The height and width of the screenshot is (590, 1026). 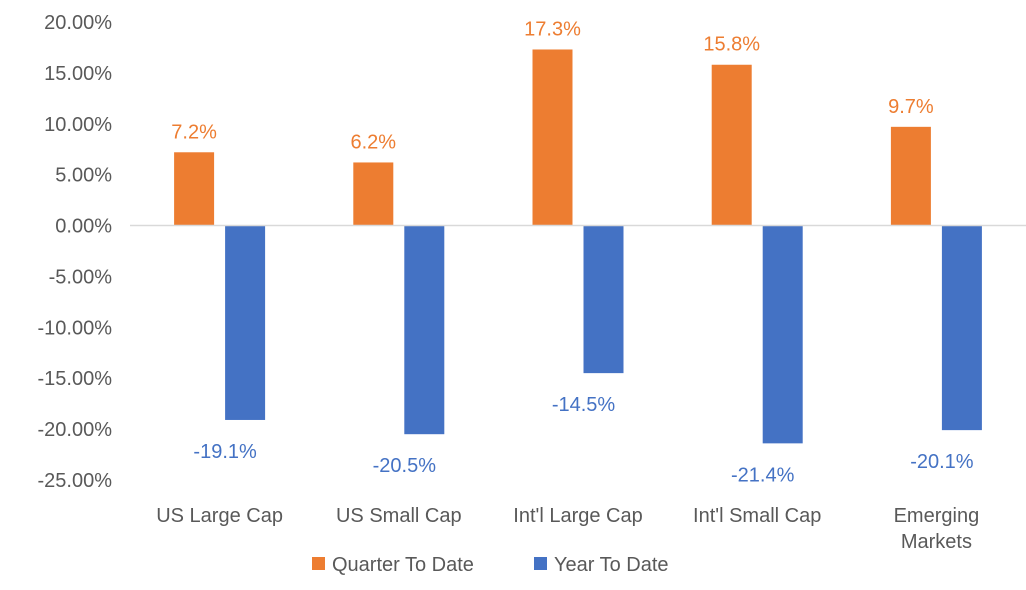 I want to click on data-label: 15.8%, so click(x=731, y=45).